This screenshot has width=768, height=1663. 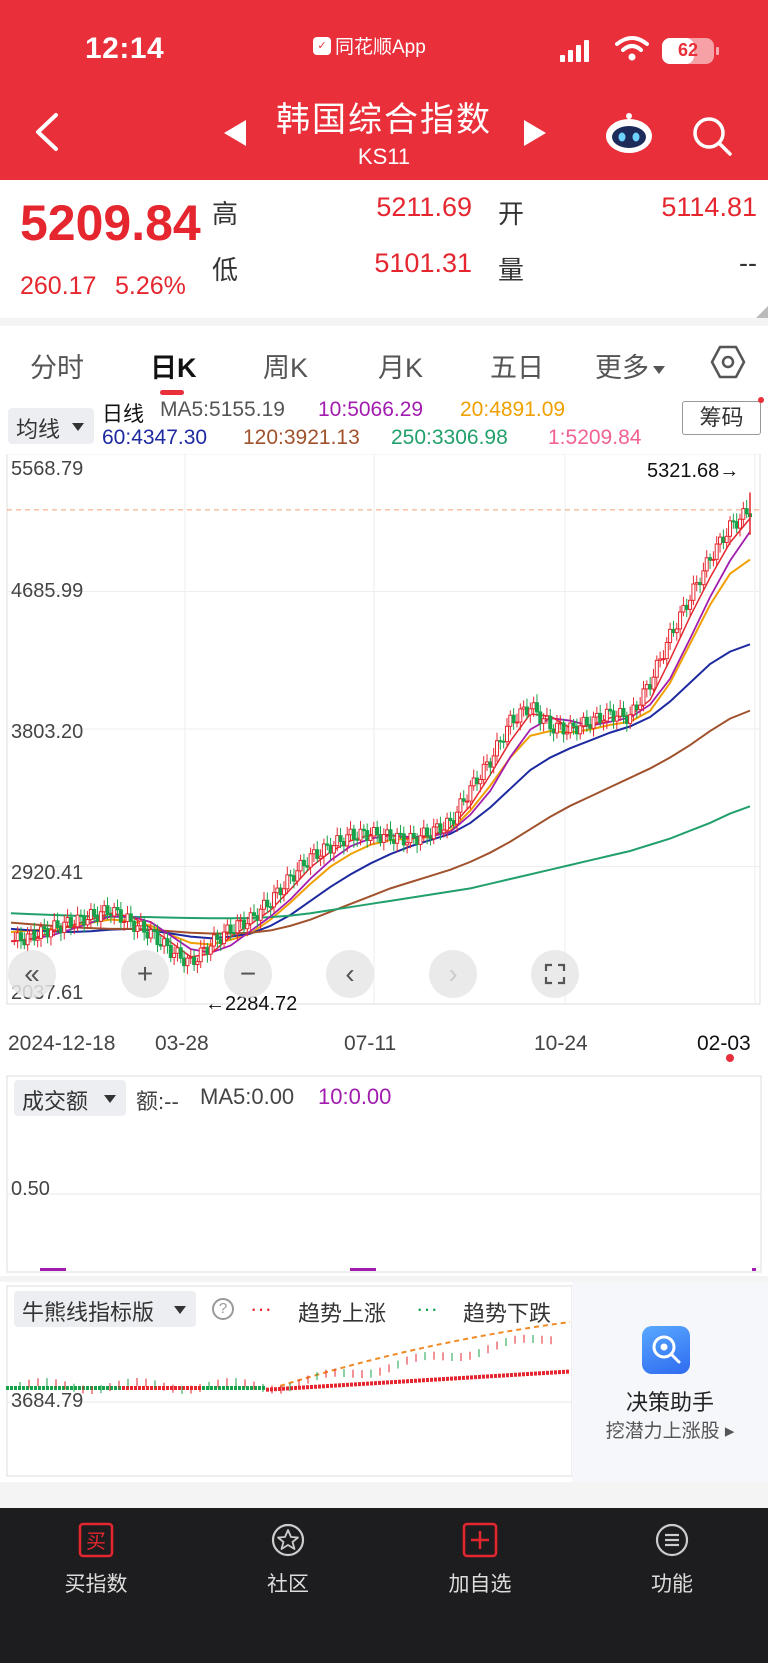 What do you see at coordinates (480, 1563) in the screenshot?
I see `nav-add-watchlist: 加自选` at bounding box center [480, 1563].